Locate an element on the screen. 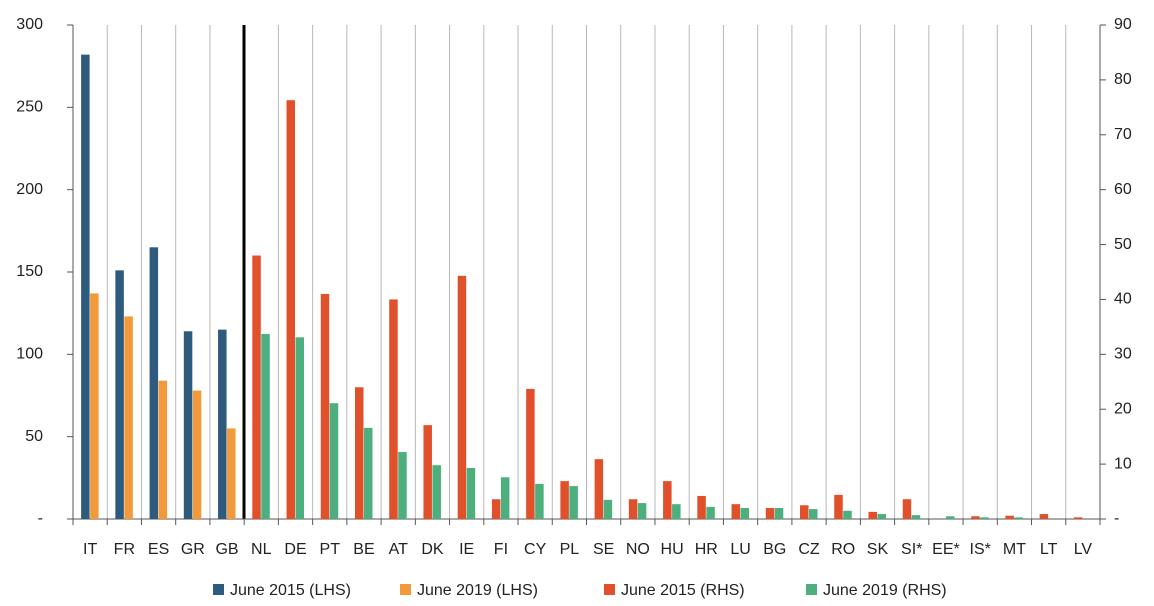 This screenshot has width=1154, height=606. x-tick-label: GB is located at coordinates (226, 549).